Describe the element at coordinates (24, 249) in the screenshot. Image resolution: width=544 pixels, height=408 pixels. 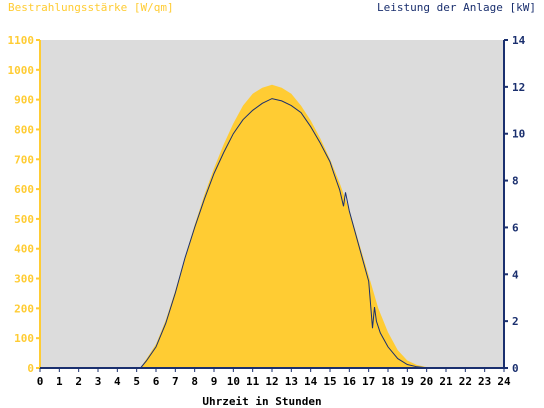
I see `left-tick-label: 400` at that location.